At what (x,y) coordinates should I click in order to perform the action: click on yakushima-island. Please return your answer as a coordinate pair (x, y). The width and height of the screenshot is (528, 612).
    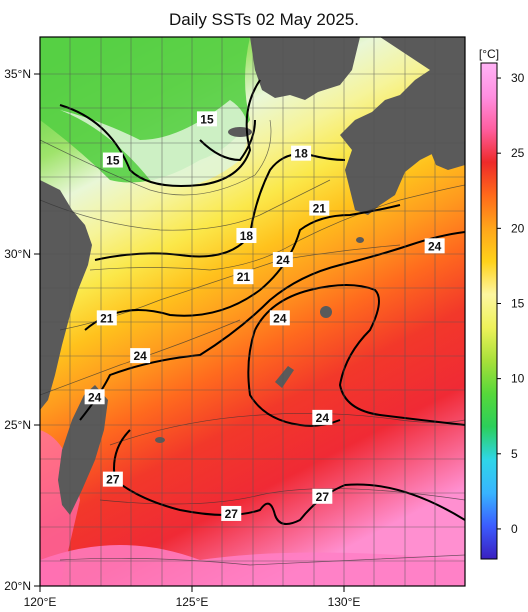
    Looking at the image, I should click on (360, 240).